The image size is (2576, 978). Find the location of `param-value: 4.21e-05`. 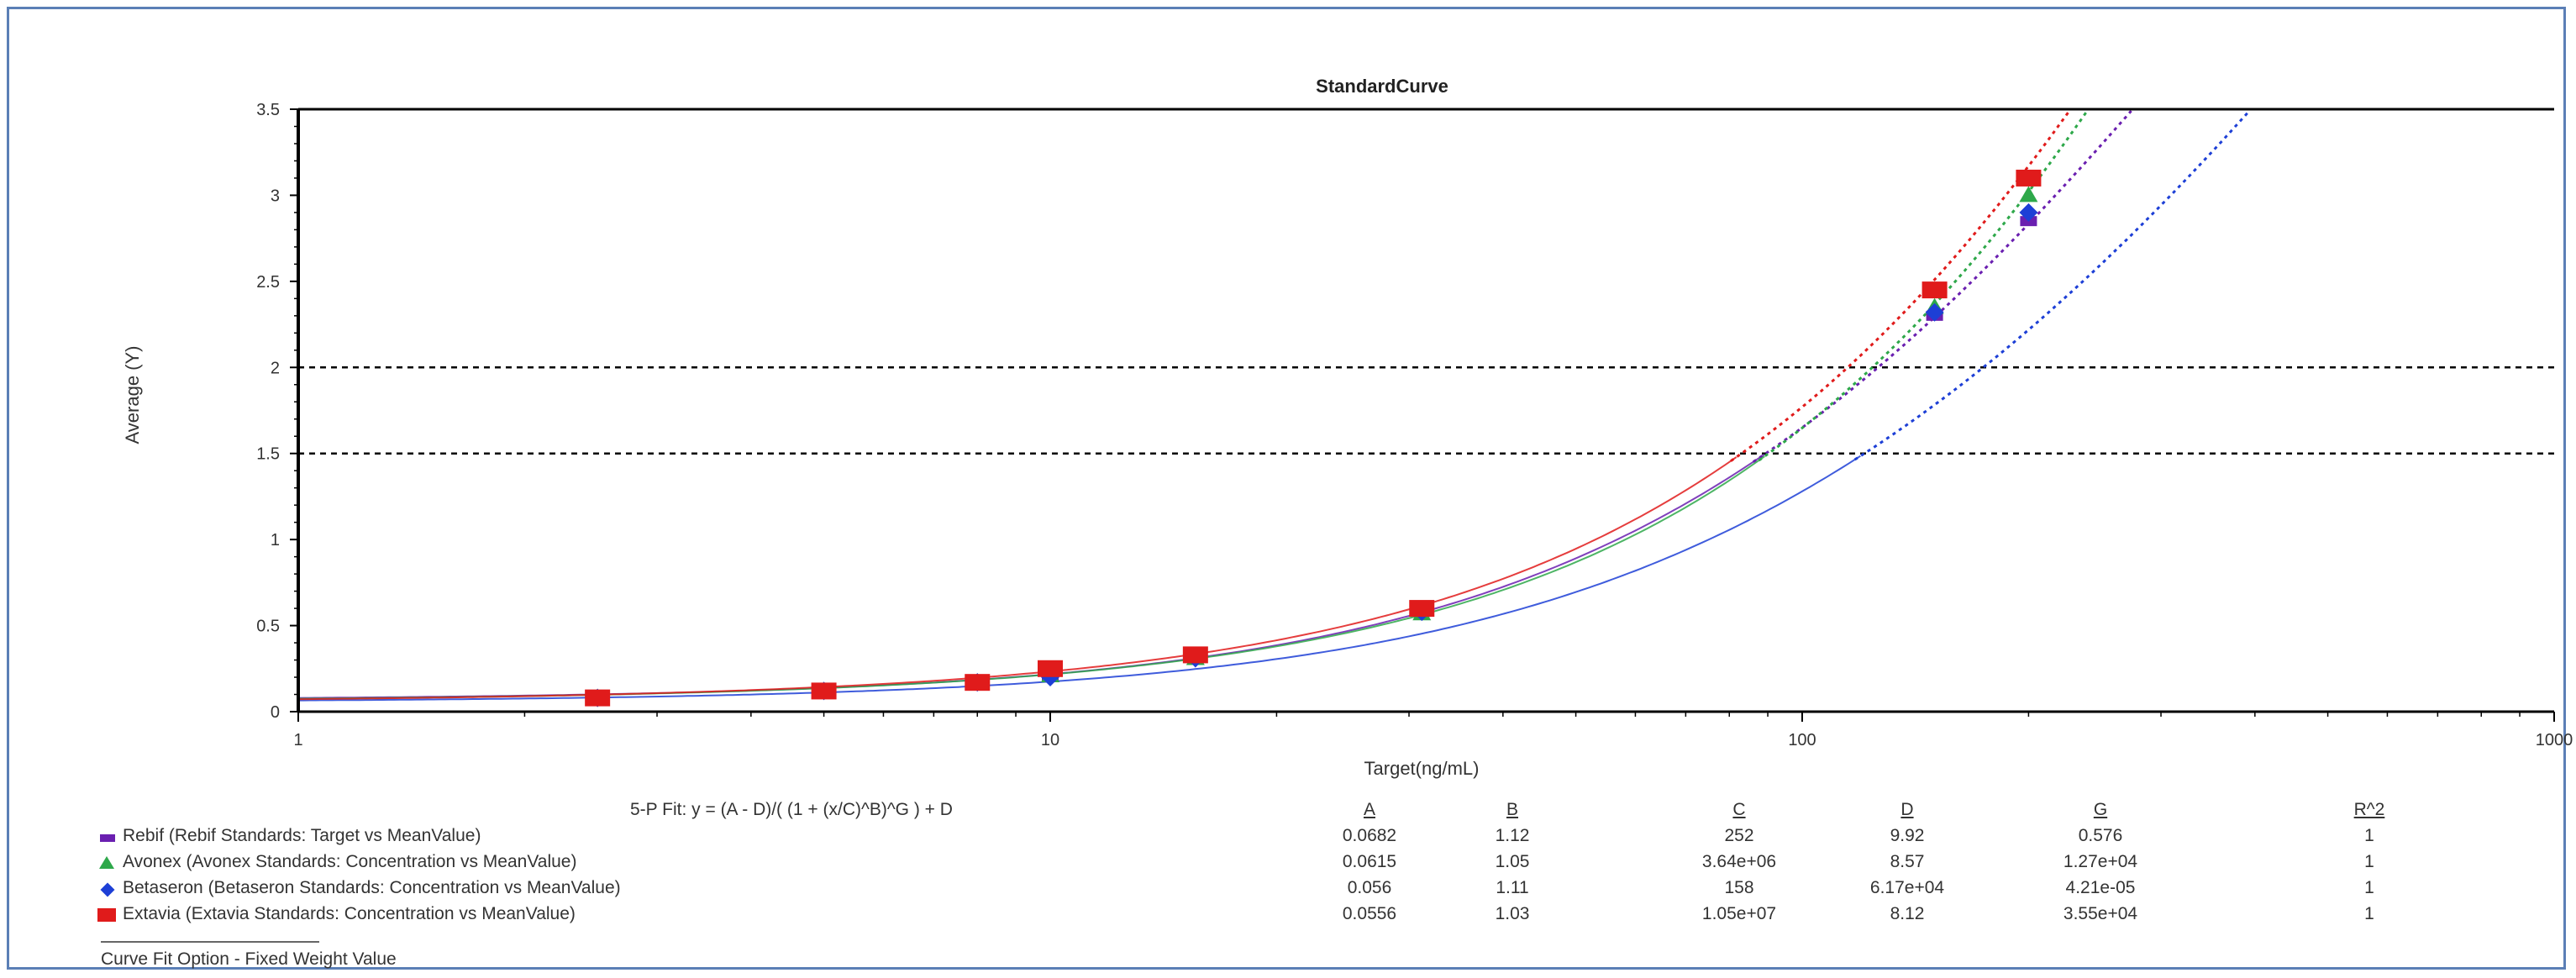

param-value: 4.21e-05 is located at coordinates (2100, 887).